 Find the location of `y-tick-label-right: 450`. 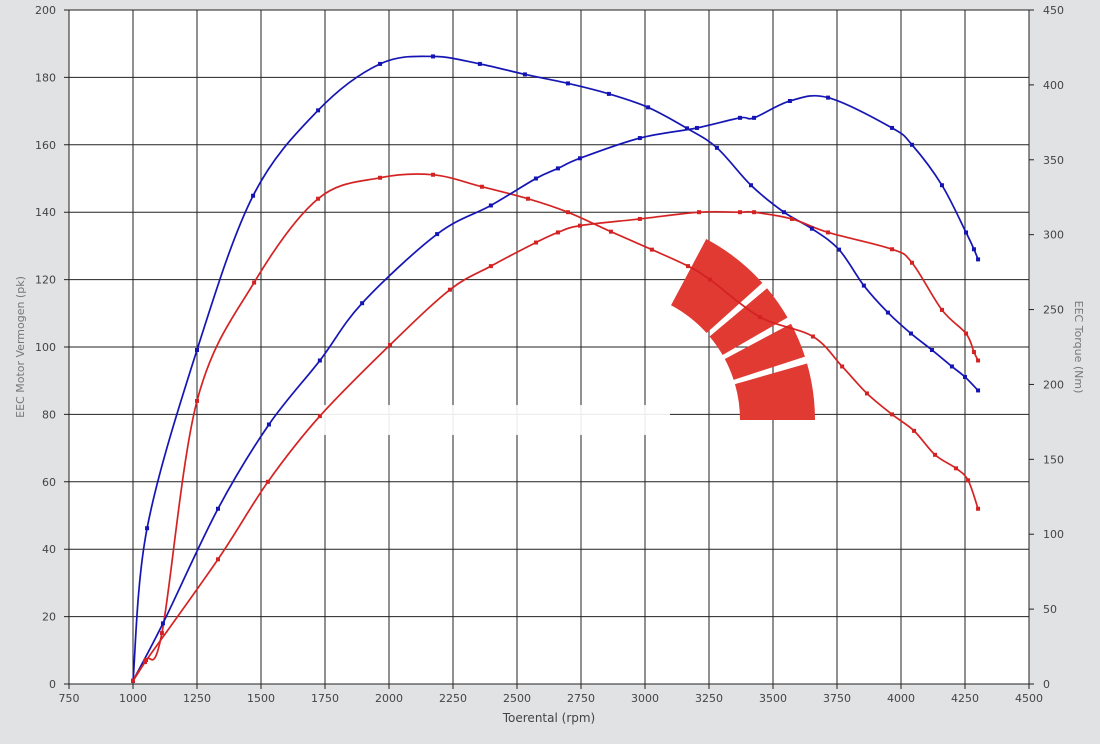

y-tick-label-right: 450 is located at coordinates (1053, 10).